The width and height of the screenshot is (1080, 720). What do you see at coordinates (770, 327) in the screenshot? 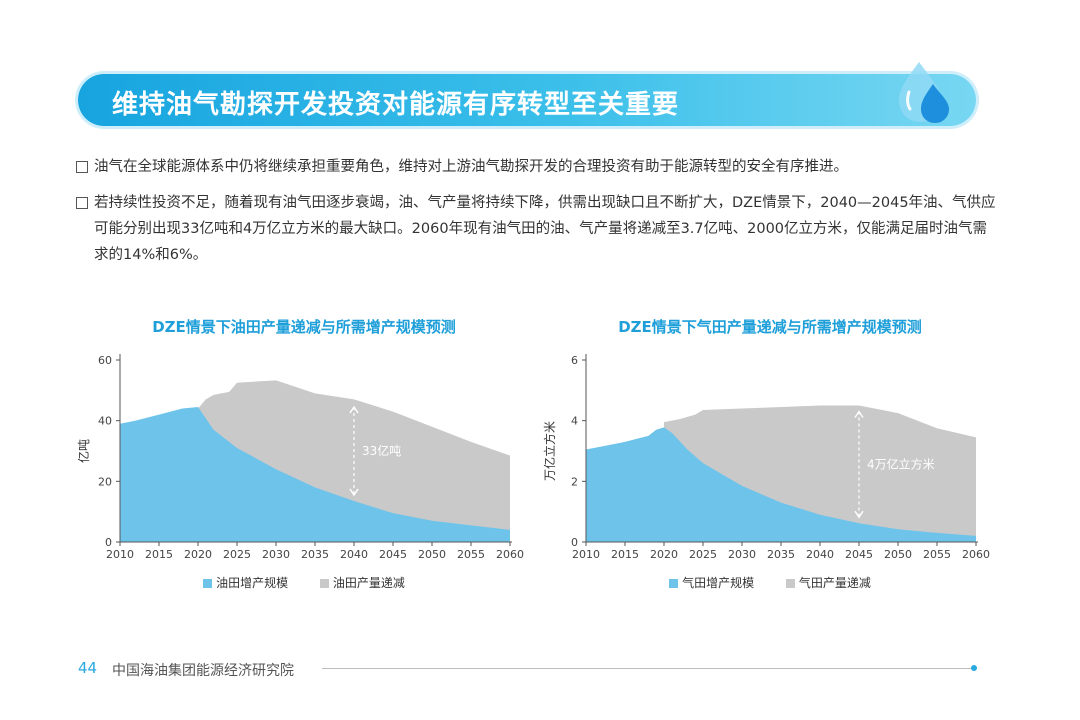
I see `chart-title: DZE情景下气田产量递减与所需增产规模预测` at bounding box center [770, 327].